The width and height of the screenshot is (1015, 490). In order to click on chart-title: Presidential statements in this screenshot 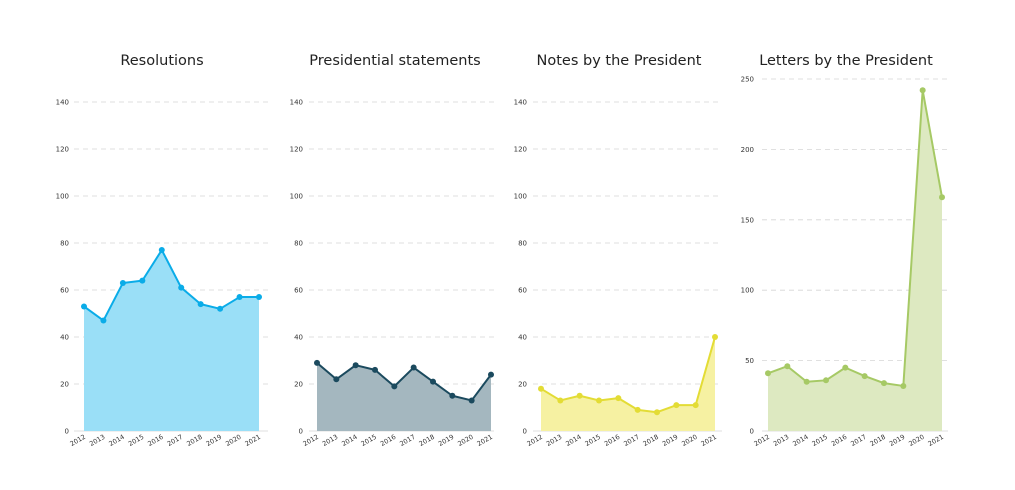, I will do `click(394, 61)`.